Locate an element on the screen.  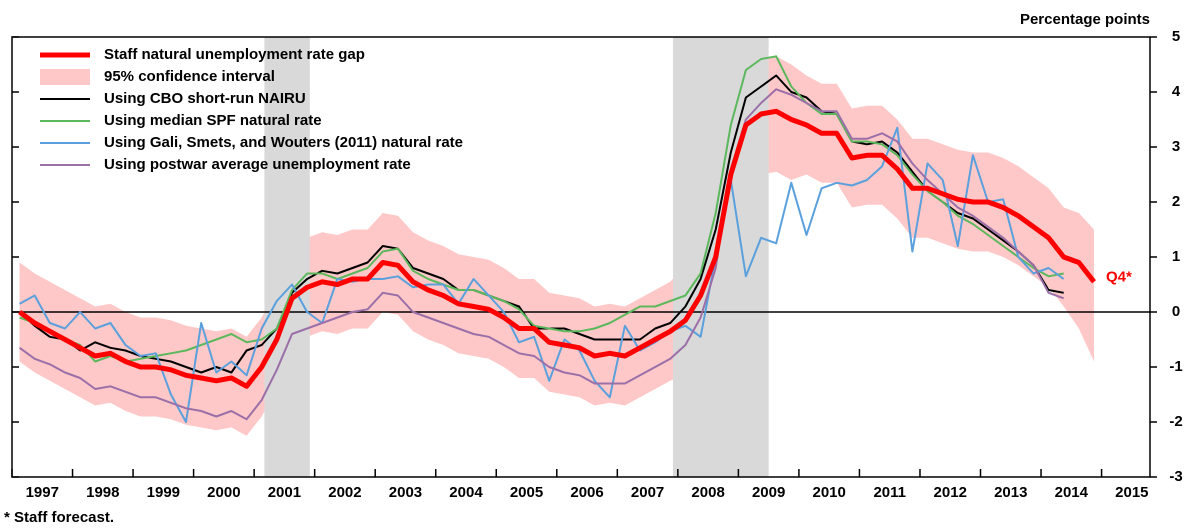
x-tick-label: 2011 is located at coordinates (889, 492).